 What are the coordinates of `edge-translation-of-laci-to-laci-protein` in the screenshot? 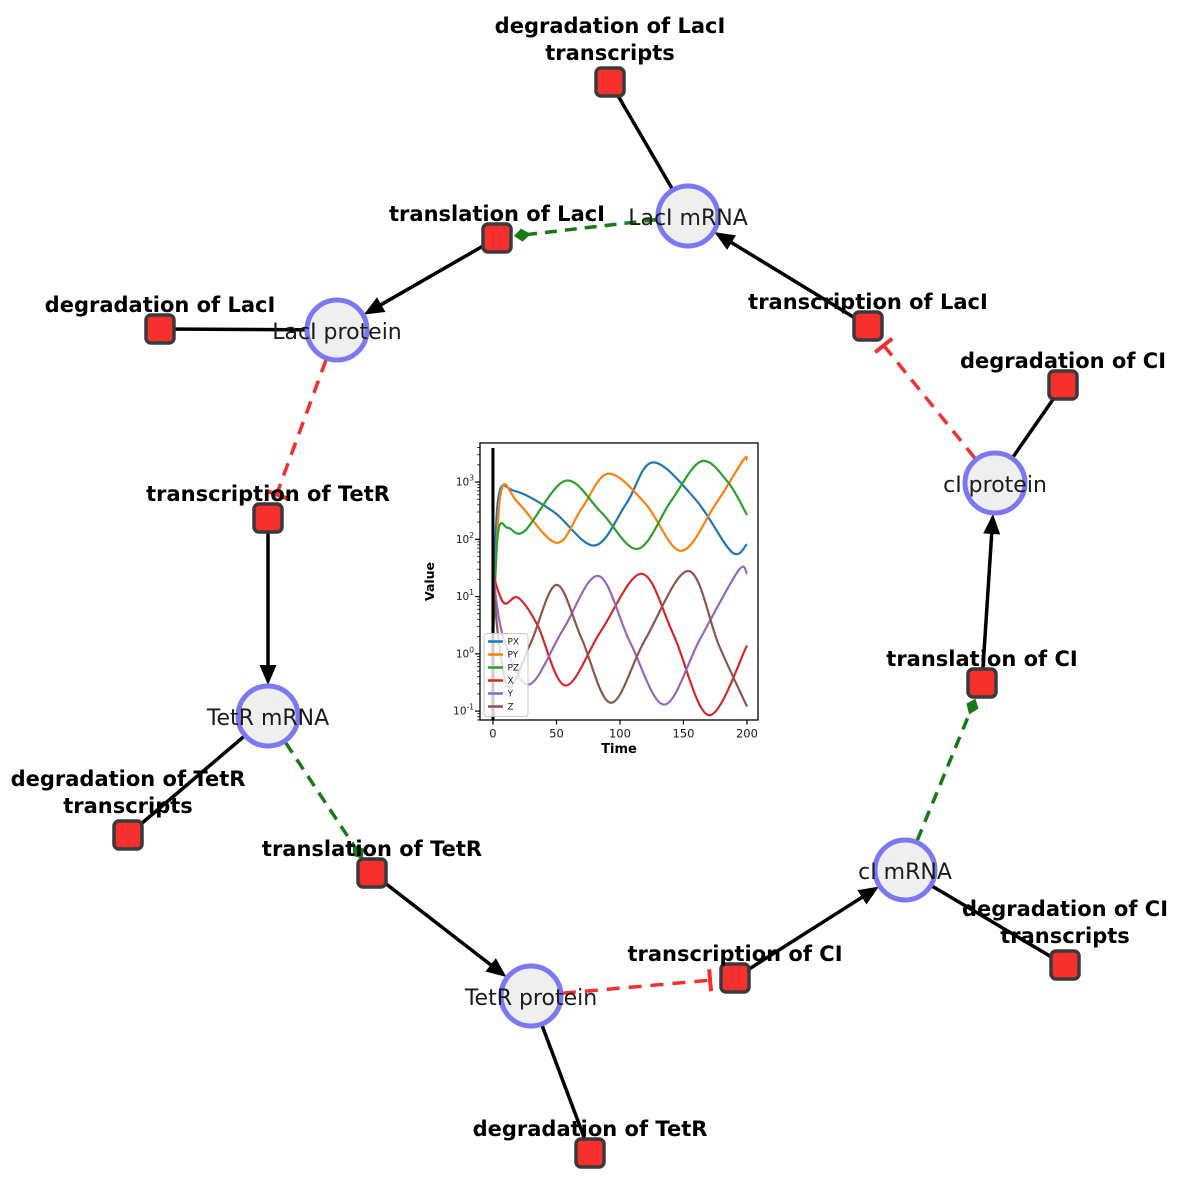 It's located at (430, 275).